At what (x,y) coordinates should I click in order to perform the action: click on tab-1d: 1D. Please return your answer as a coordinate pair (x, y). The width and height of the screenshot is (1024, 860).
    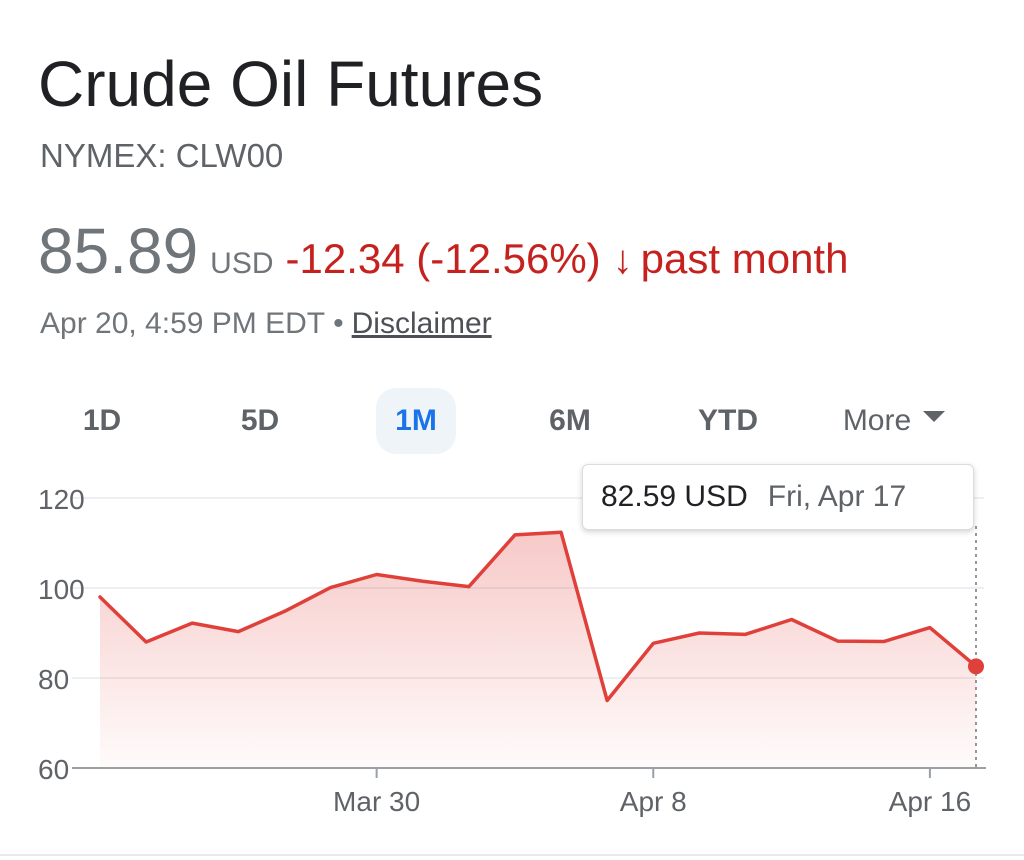
    Looking at the image, I should click on (102, 420).